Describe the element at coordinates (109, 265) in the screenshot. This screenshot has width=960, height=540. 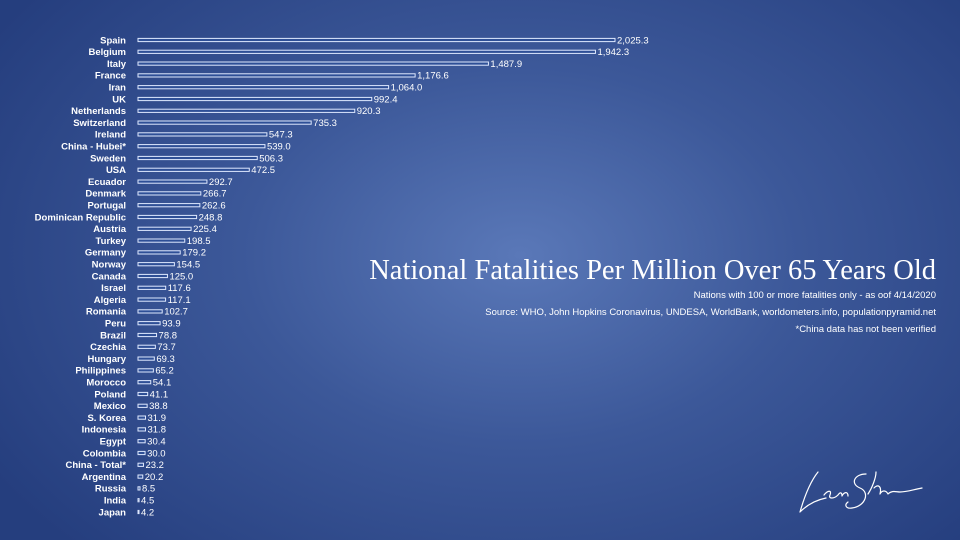
I see `category-label: Norway` at that location.